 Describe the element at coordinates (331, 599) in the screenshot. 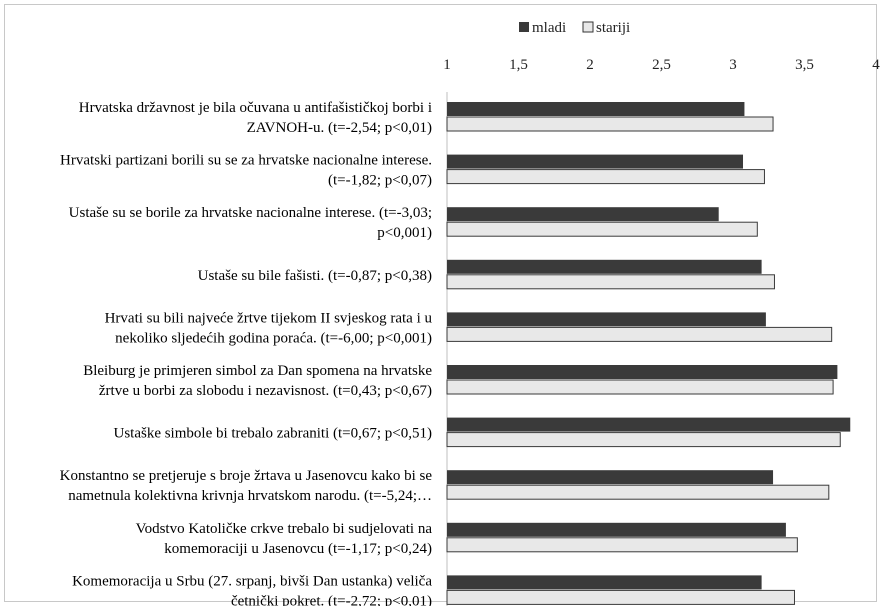

I see `category-label: četnički pokret. (t=-2,72; p<0,01)` at that location.